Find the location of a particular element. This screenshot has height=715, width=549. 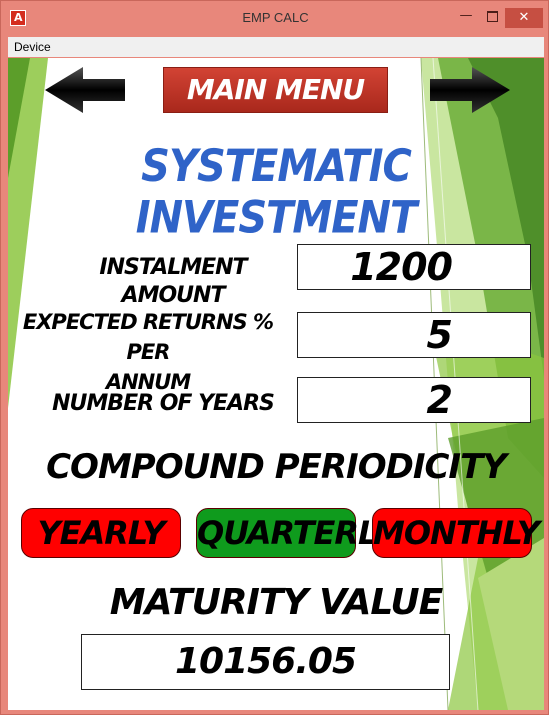

maturity-value-output: 10156.05 is located at coordinates (265, 662).